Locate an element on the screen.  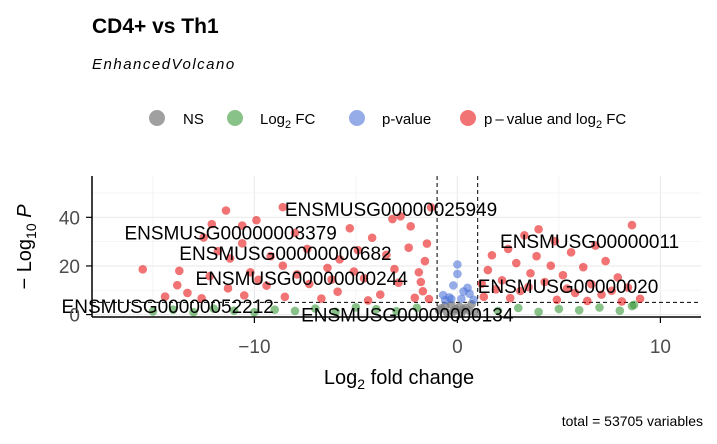
legend-label-log2fc: Log2 FC is located at coordinates (287, 121).